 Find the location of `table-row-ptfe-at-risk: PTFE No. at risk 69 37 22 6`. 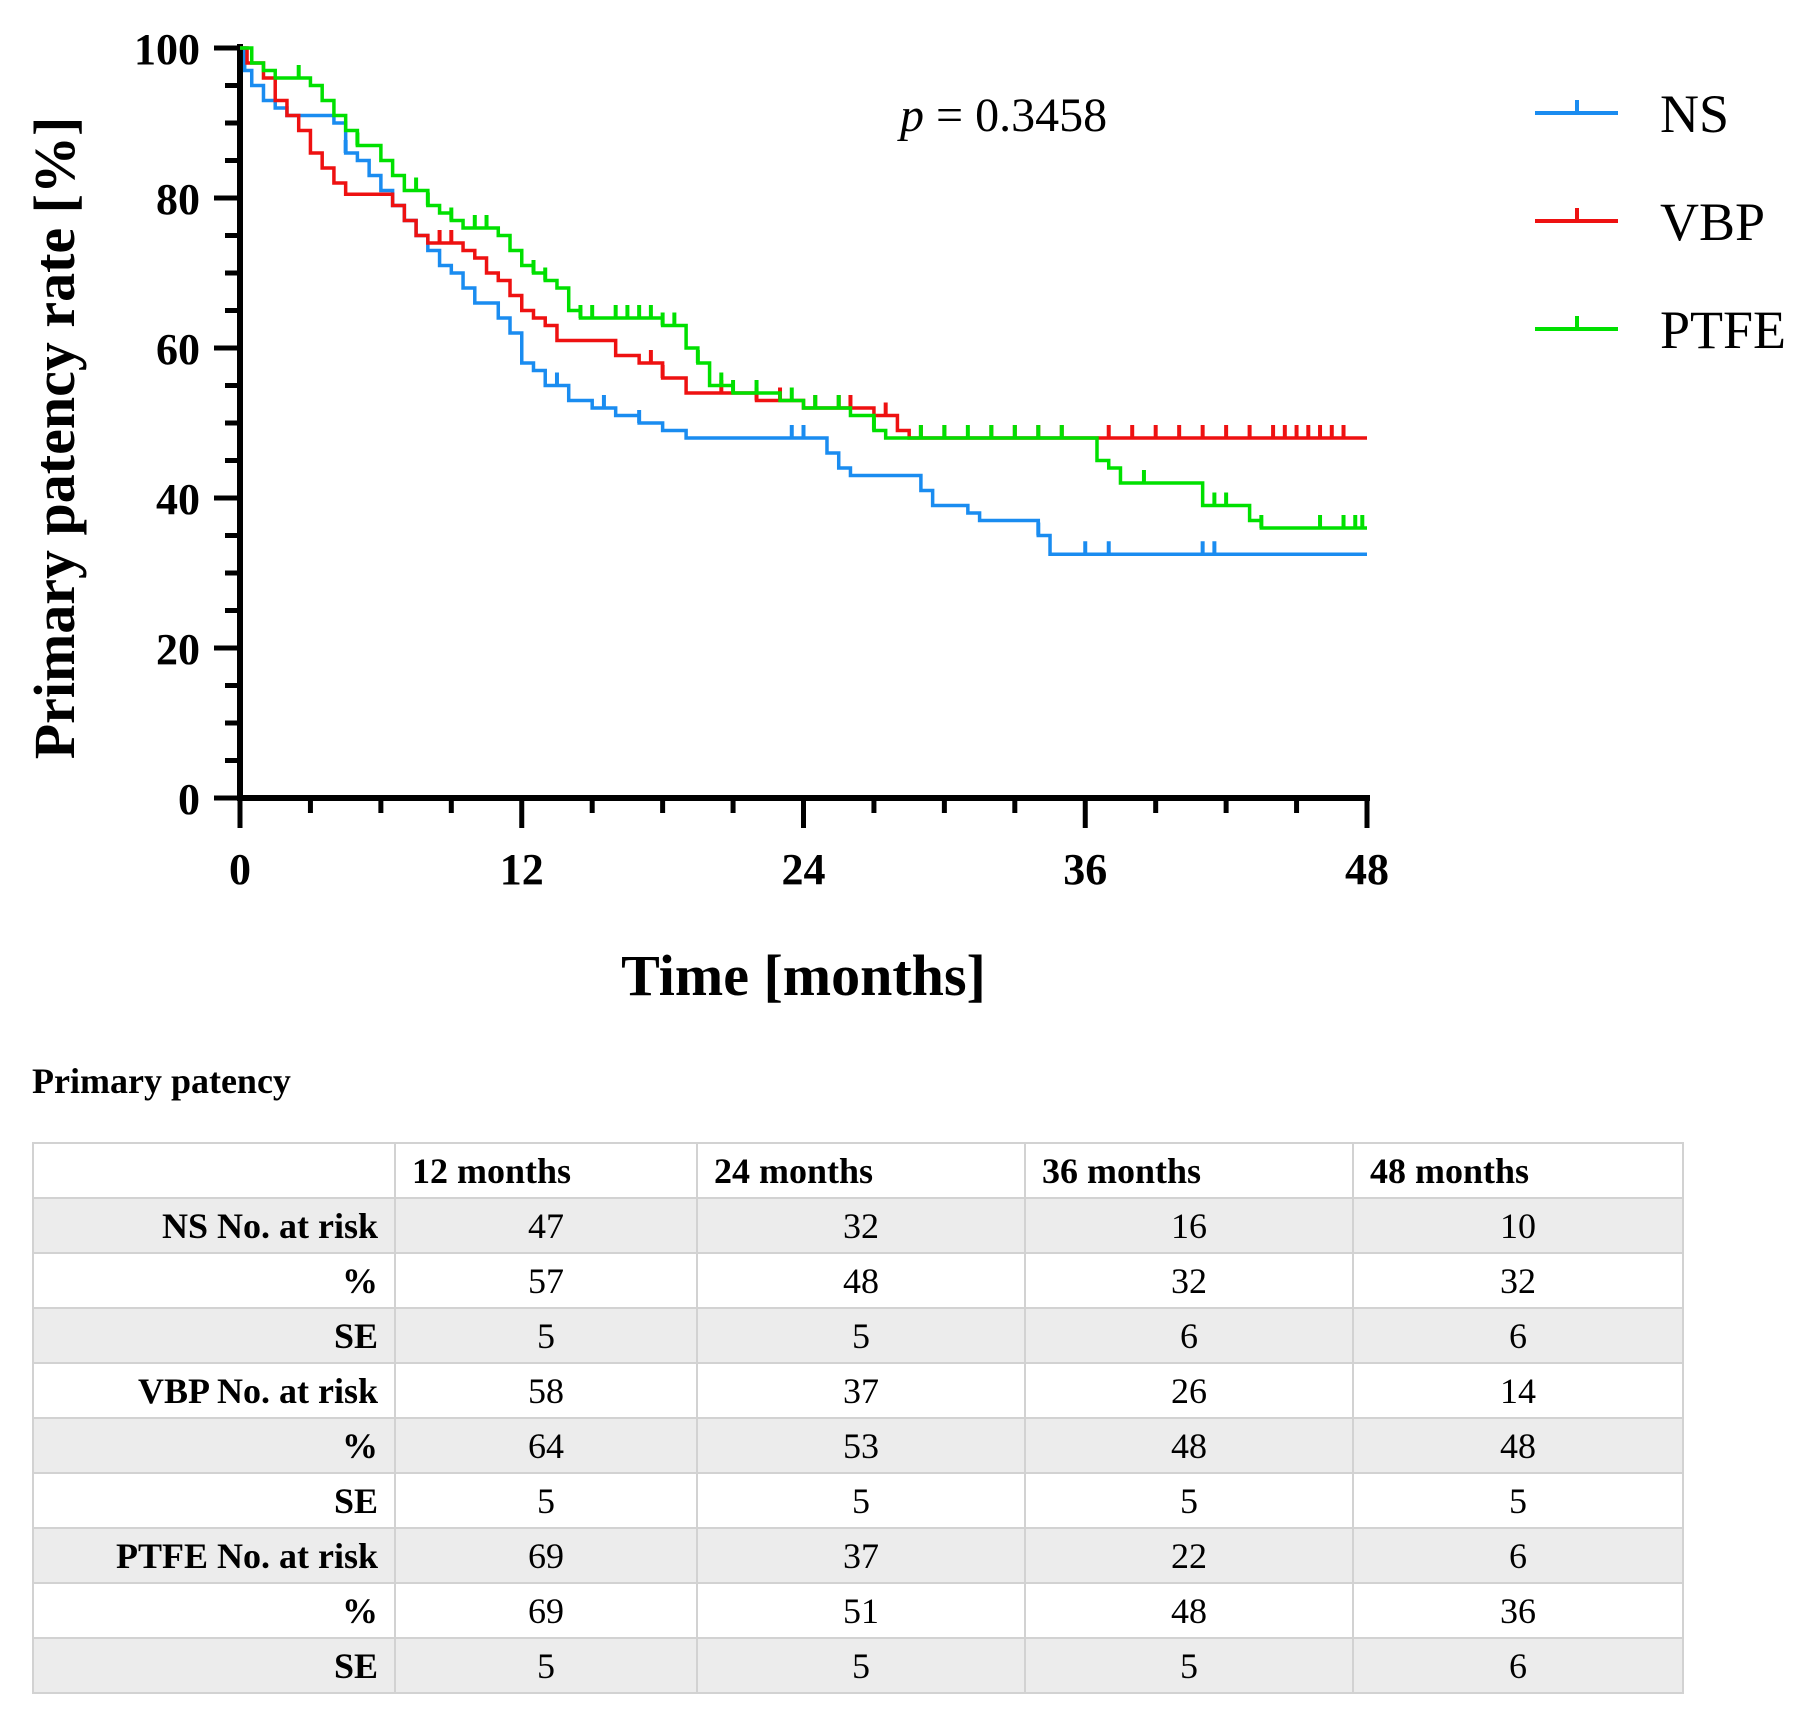

table-row-ptfe-at-risk: PTFE No. at risk 69 37 22 6 is located at coordinates (858, 1555).